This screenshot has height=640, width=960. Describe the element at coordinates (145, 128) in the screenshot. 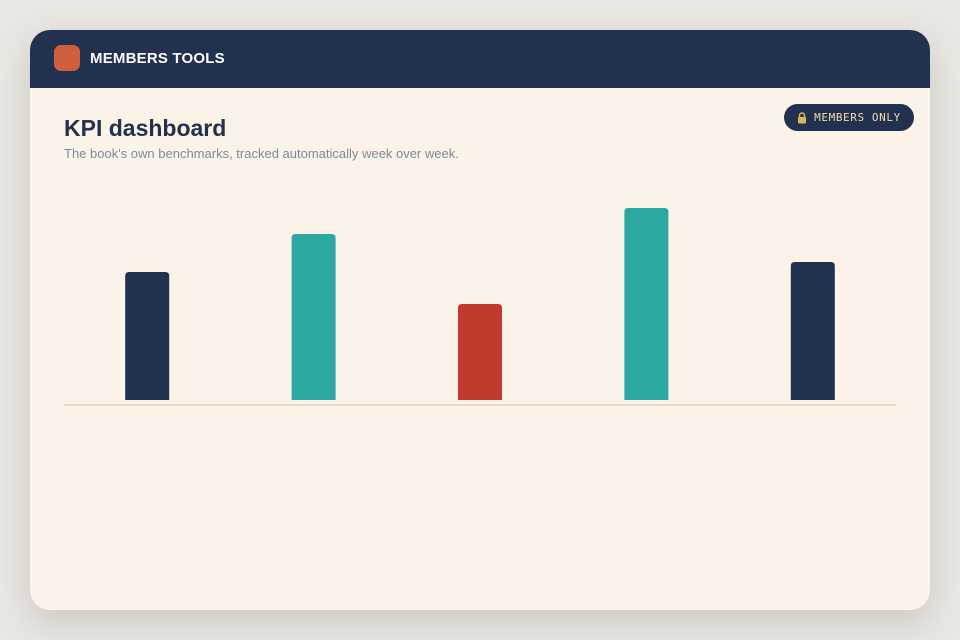

I see `page-title: KPI dashboard` at that location.